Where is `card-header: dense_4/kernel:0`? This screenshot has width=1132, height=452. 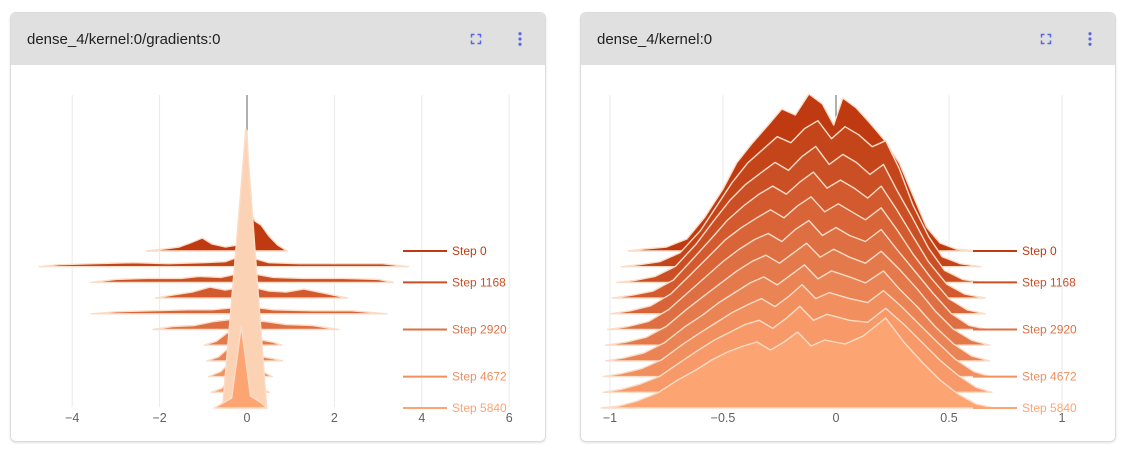
card-header: dense_4/kernel:0 is located at coordinates (848, 39).